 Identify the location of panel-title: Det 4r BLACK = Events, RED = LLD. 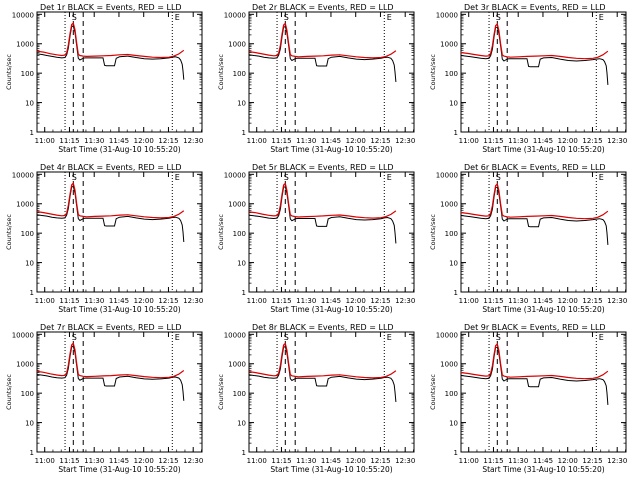
(111, 167).